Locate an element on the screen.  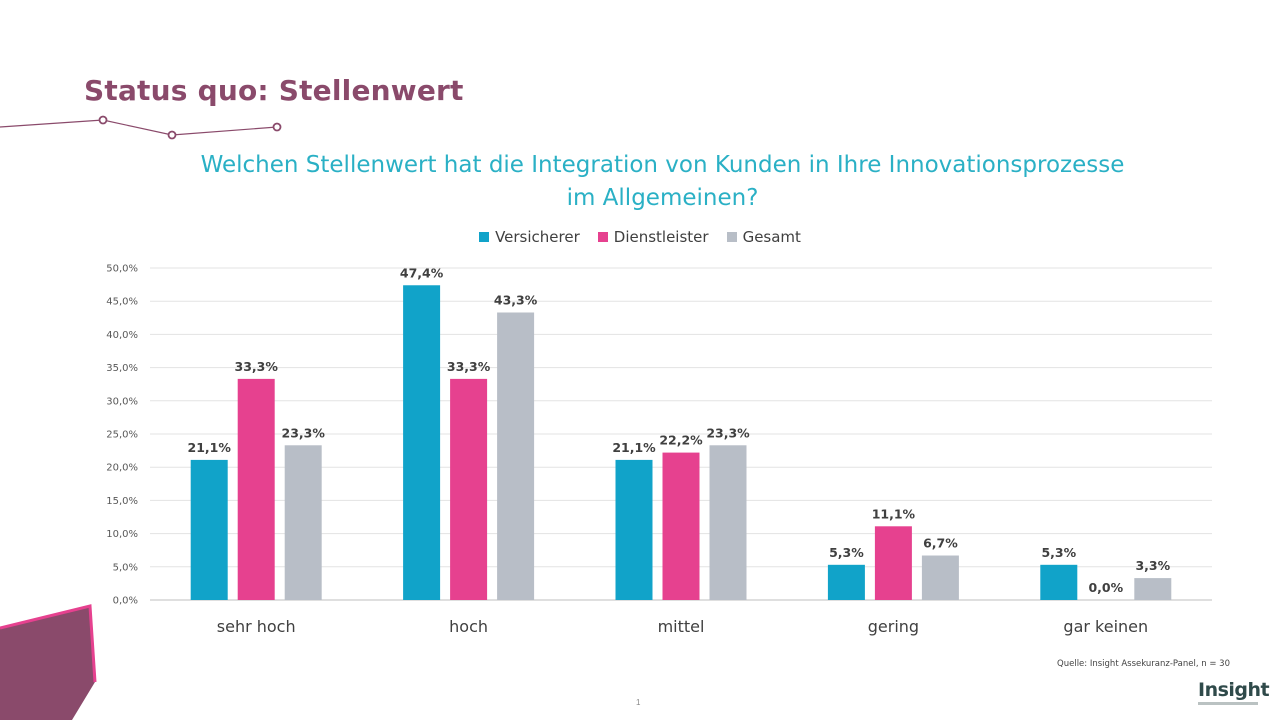
y-tick-label: 45,0% is located at coordinates (122, 302).